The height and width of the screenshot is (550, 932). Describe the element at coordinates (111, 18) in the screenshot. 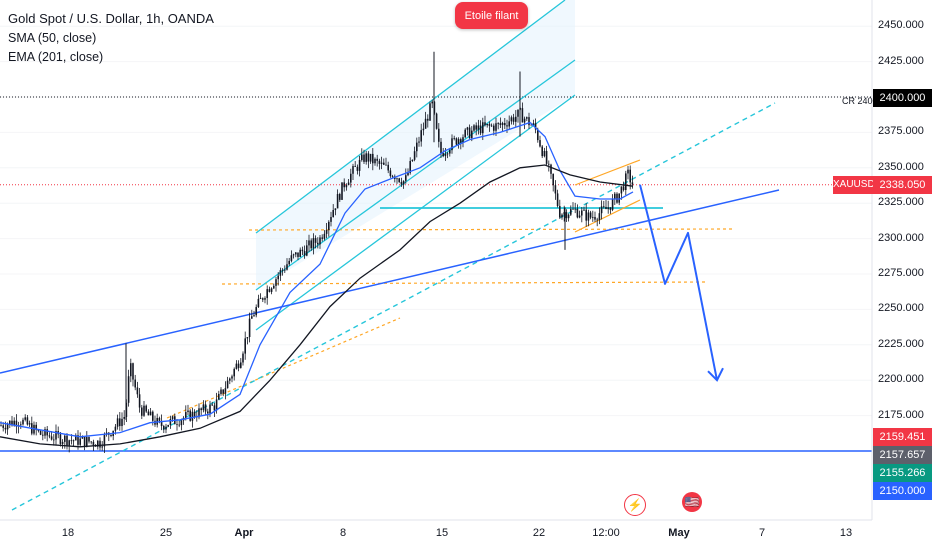

I see `legend-symbol: Gold Spot / U.S. Dollar, 1h, OANDA` at that location.